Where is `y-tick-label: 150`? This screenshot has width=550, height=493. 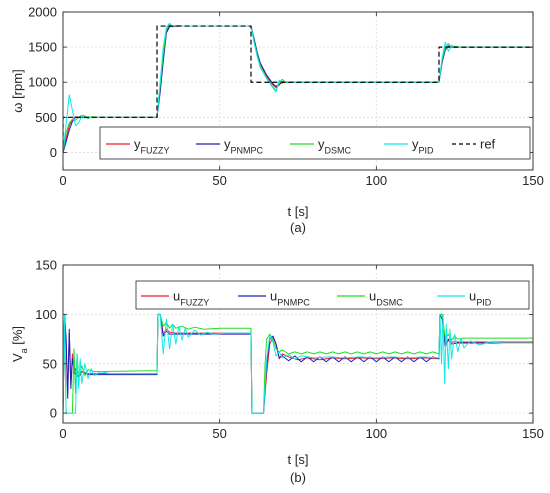
y-tick-label: 150 is located at coordinates (46, 265).